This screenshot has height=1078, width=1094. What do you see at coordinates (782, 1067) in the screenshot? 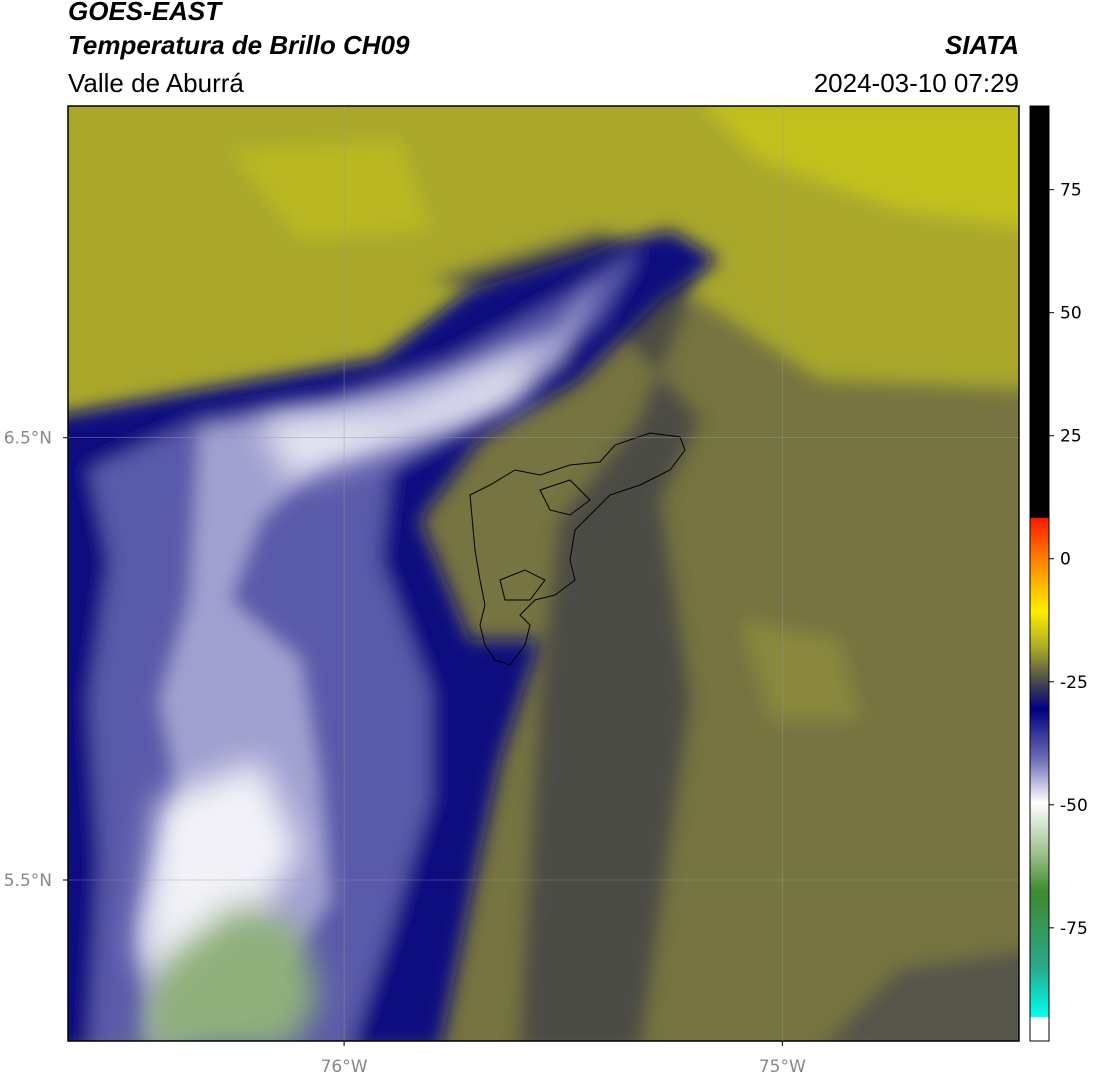
I see `x-tick-label: 75°W` at bounding box center [782, 1067].